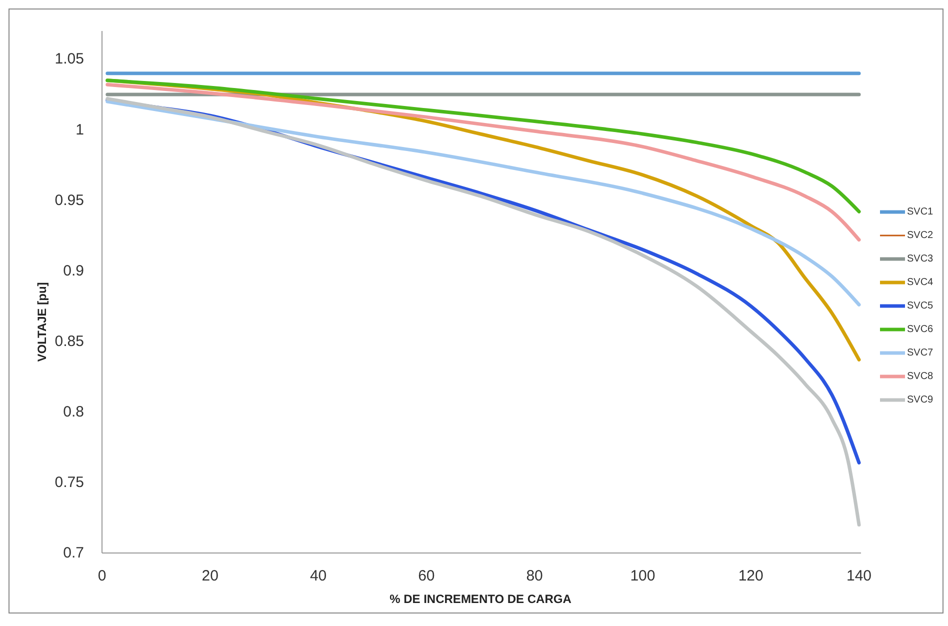  I want to click on legend-label: SVC7, so click(920, 353).